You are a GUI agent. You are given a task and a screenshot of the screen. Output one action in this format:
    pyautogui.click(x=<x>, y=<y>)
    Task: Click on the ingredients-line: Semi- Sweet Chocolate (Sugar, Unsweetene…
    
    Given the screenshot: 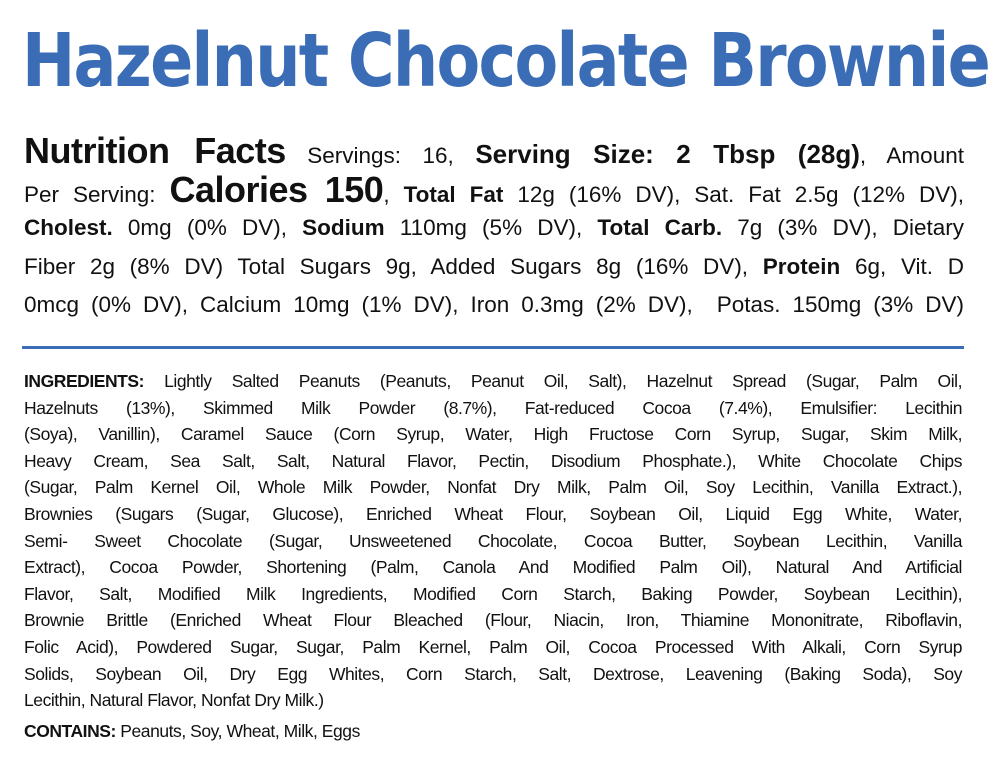 What is the action you would take?
    pyautogui.click(x=493, y=541)
    